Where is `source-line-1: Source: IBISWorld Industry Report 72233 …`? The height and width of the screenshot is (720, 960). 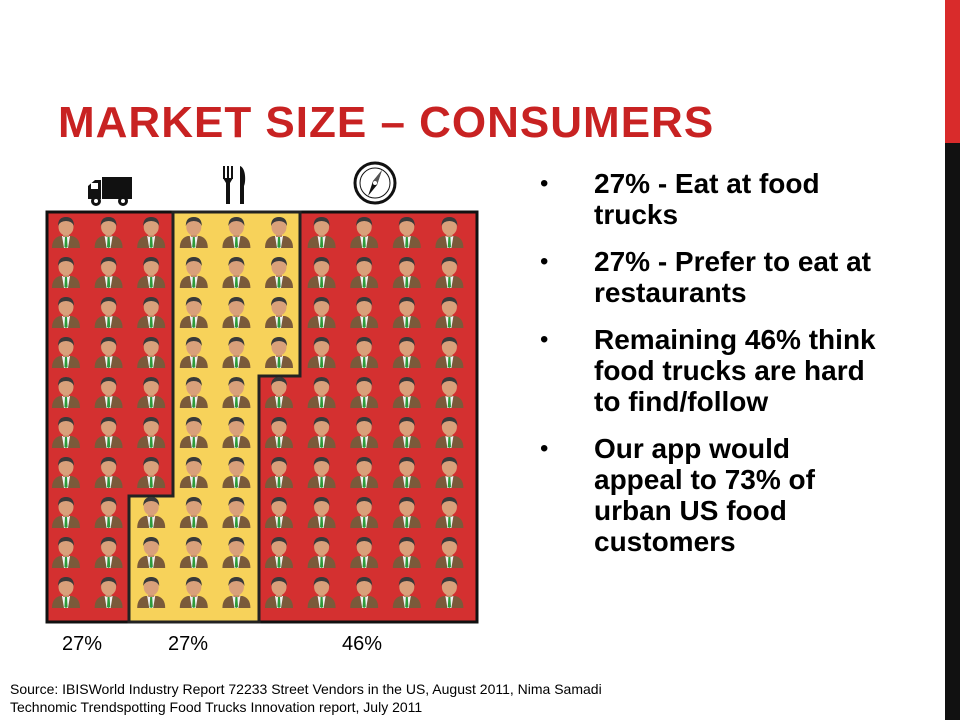
source-line-1: Source: IBISWorld Industry Report 72233 … is located at coordinates (306, 689).